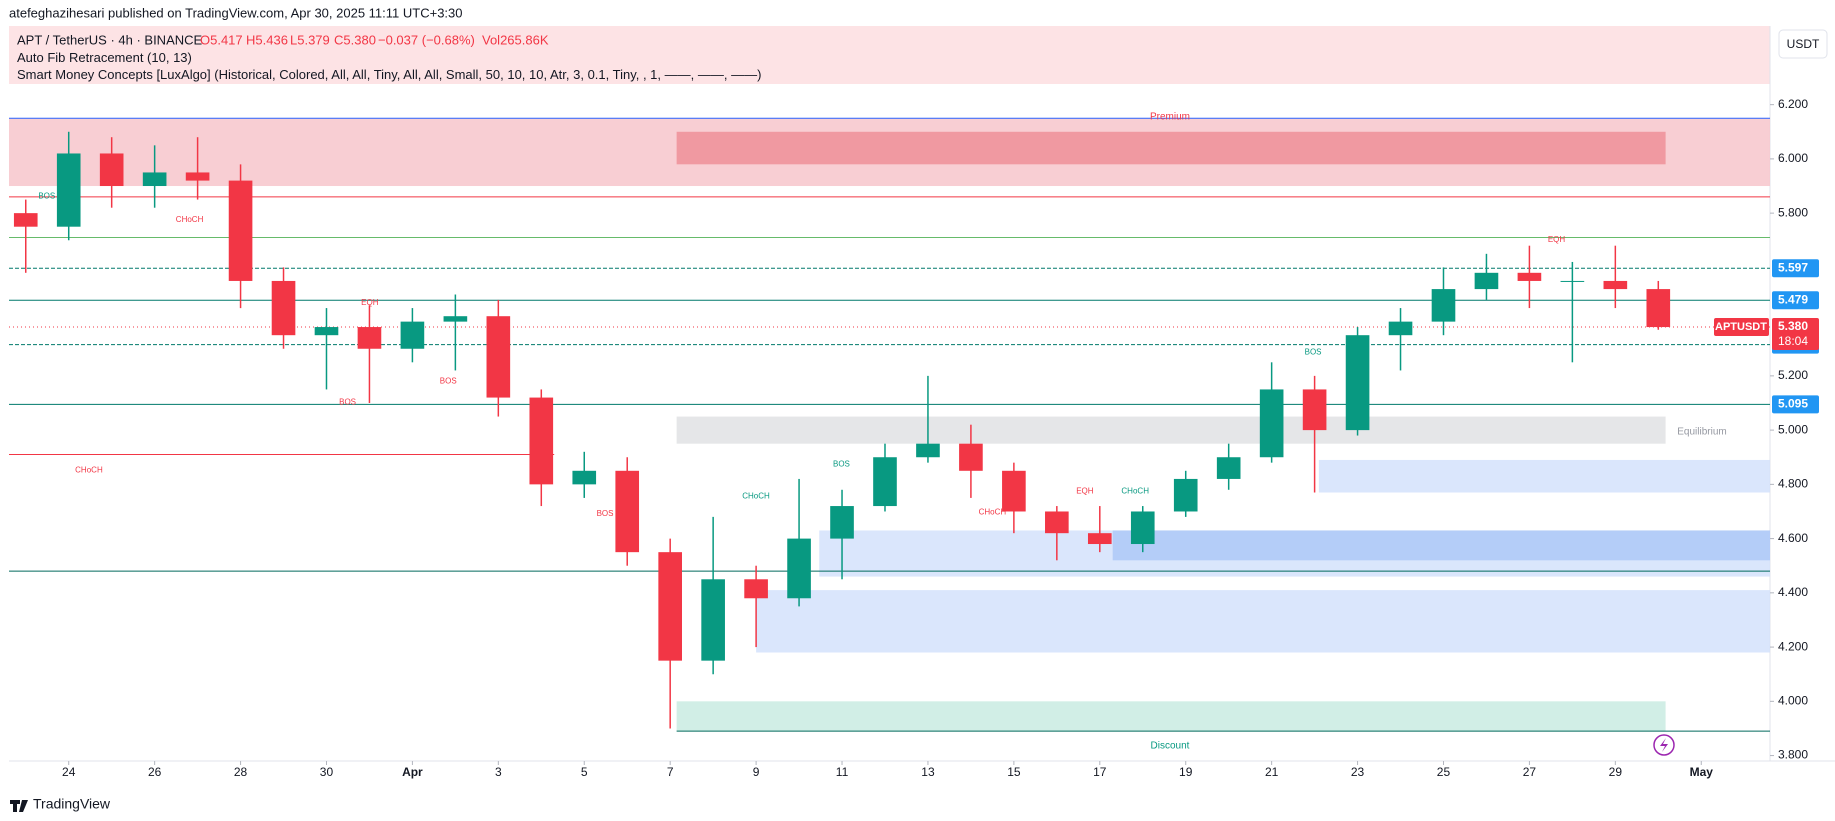 This screenshot has height=821, width=1835. What do you see at coordinates (1616, 772) in the screenshot?
I see `x-tick-label: 29` at bounding box center [1616, 772].